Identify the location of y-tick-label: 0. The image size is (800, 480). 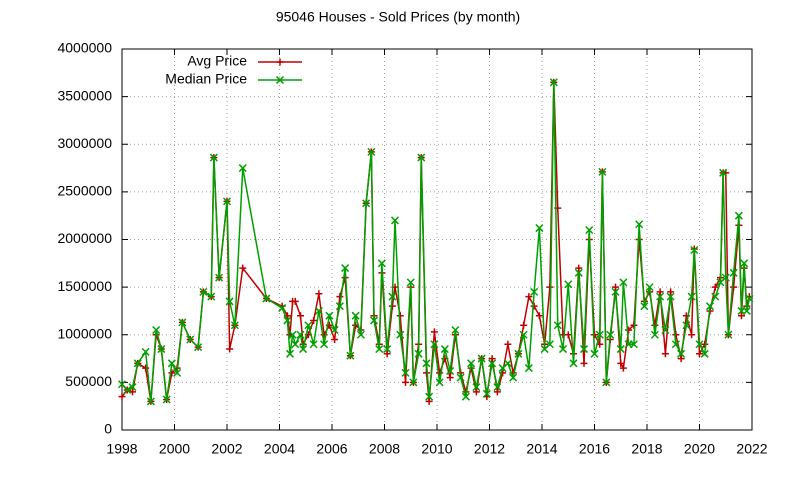
(108, 429).